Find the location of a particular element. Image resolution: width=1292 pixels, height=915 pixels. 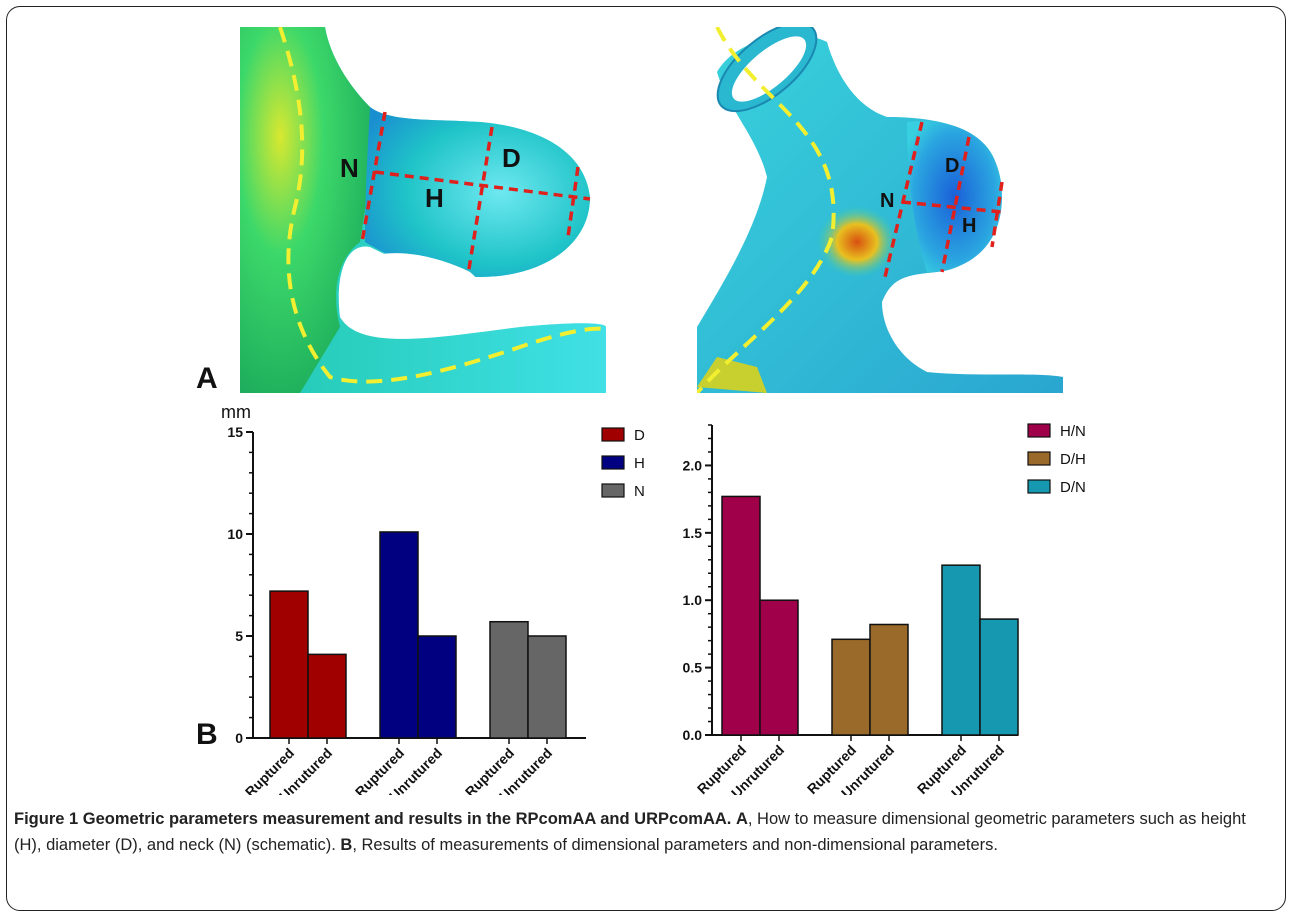

legend-label-h-n: H/N is located at coordinates (1073, 431).